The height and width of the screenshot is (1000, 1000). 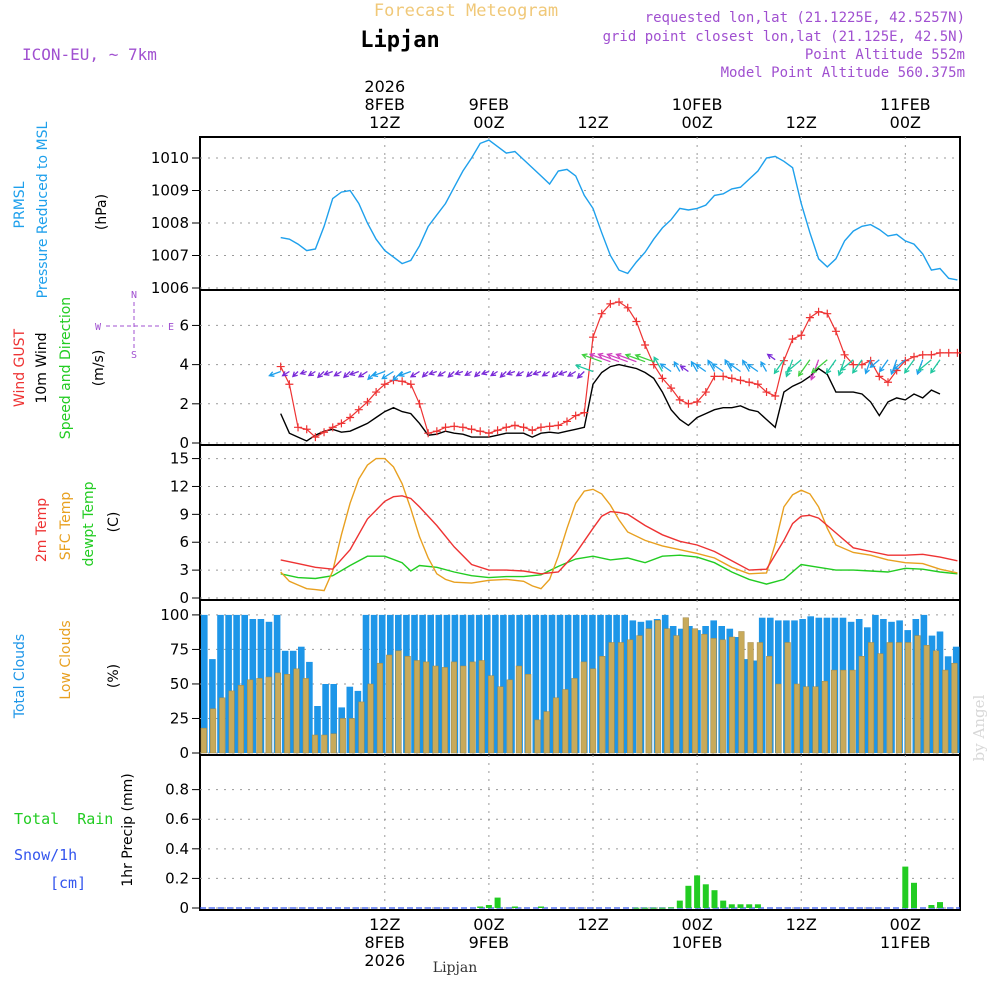 What do you see at coordinates (801, 924) in the screenshot?
I see `bottom-time-label: 12Z` at bounding box center [801, 924].